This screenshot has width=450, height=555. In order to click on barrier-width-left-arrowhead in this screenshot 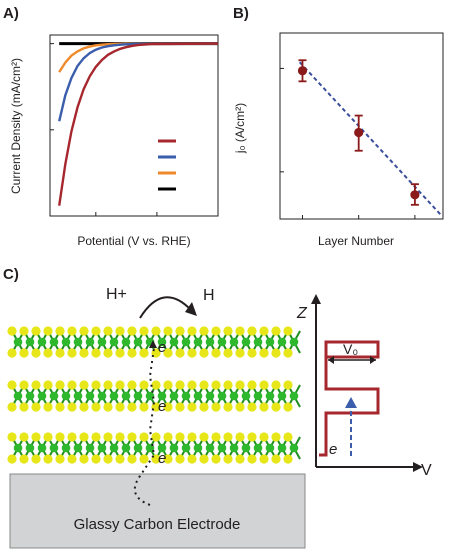, I will do `click(331, 360)`.